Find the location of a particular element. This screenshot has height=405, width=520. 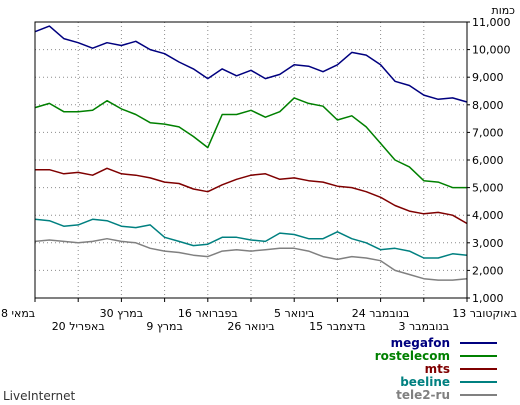

y-tick-label: 1,000 is located at coordinates (488, 298).